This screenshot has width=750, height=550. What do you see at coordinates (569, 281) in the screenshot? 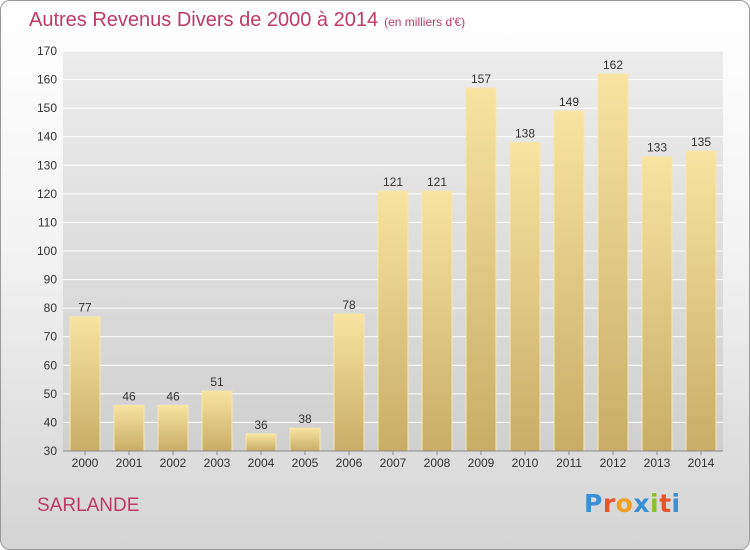
I see `bar-2011` at bounding box center [569, 281].